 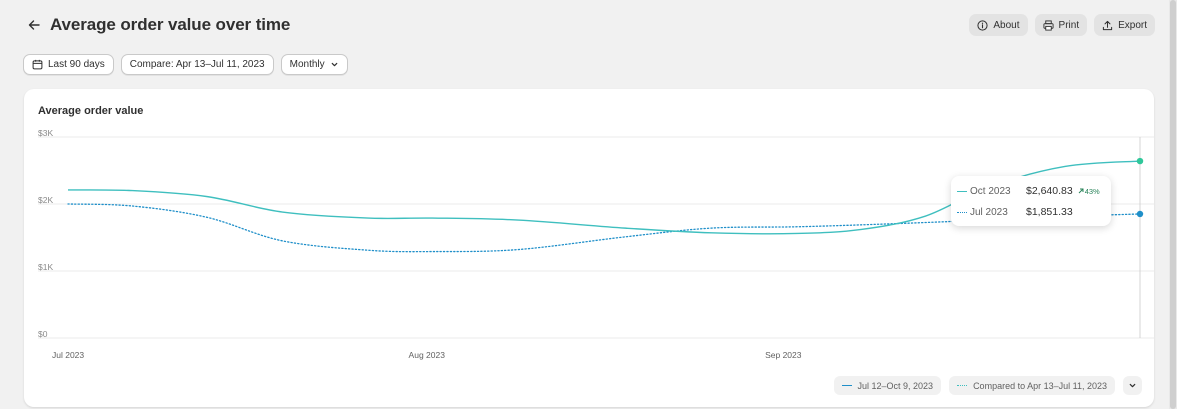 I want to click on page-scrollbar, so click(x=1173, y=204).